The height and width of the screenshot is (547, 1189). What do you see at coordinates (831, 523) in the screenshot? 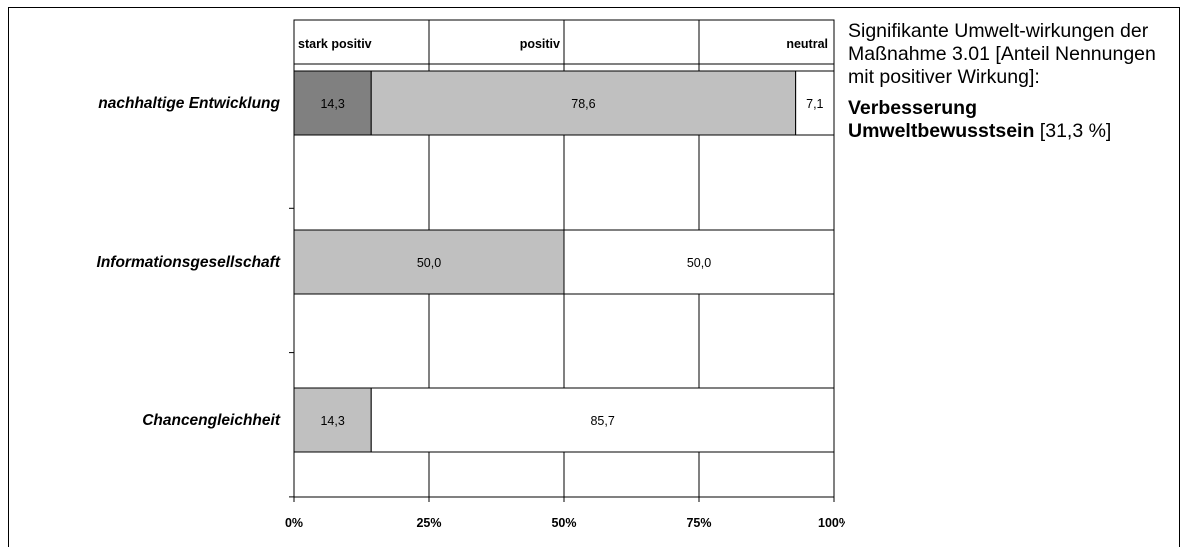
I see `x-tick-label-4: 100%` at bounding box center [831, 523].